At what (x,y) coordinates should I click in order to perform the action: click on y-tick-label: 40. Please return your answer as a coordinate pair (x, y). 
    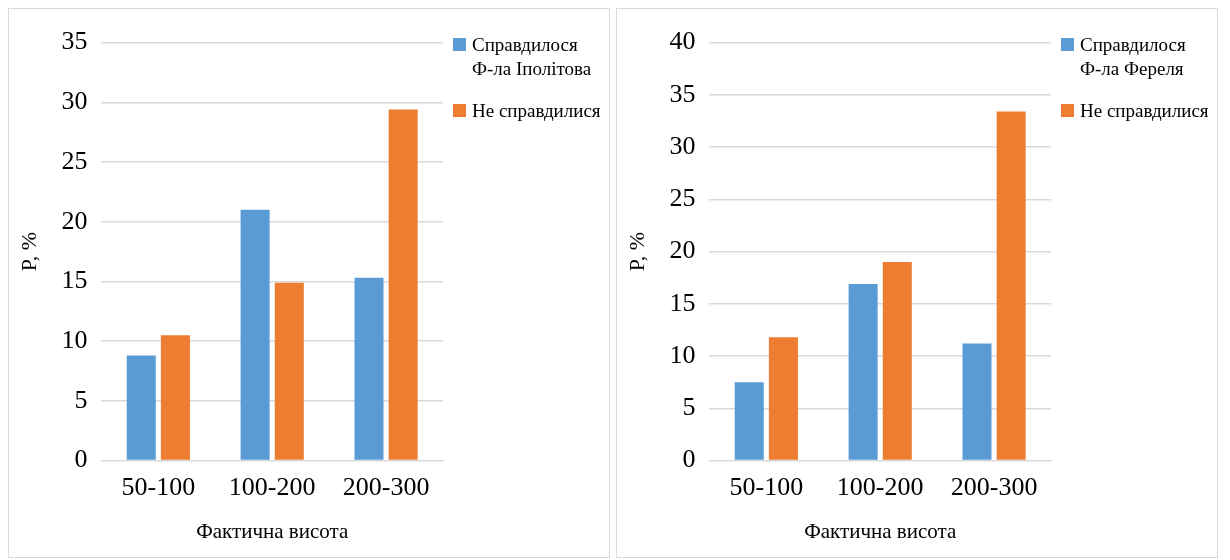
    Looking at the image, I should click on (682, 41).